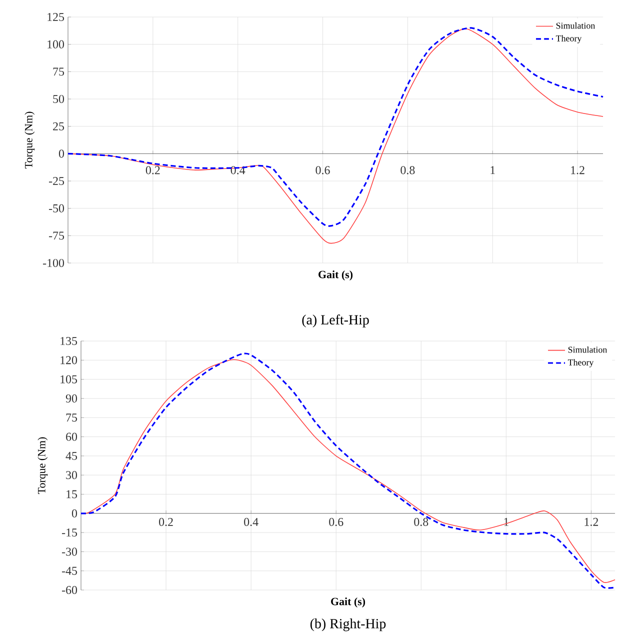 The height and width of the screenshot is (639, 620). I want to click on x-tick-label: 0.4, so click(251, 522).